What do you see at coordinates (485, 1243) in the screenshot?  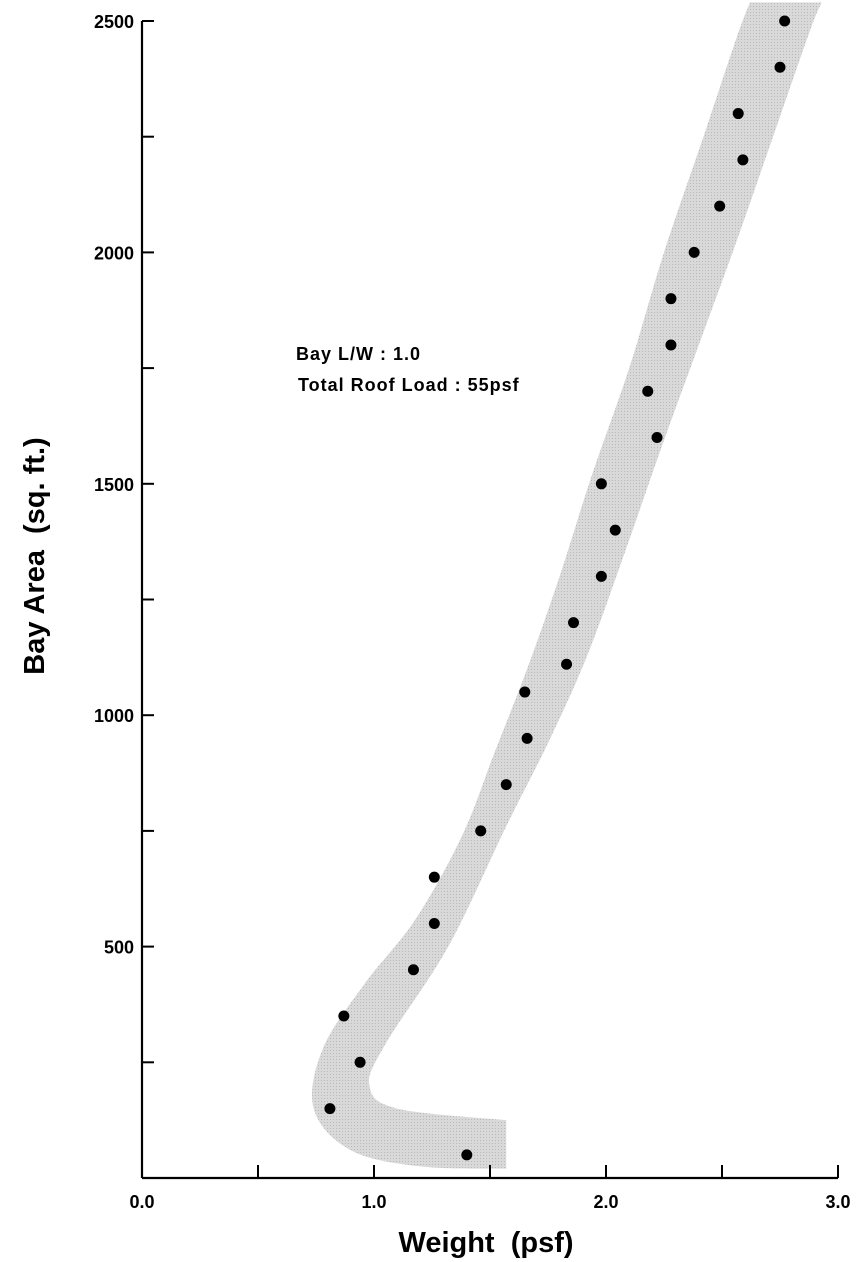 I see `x-axis-title: Weight (psf)` at bounding box center [485, 1243].